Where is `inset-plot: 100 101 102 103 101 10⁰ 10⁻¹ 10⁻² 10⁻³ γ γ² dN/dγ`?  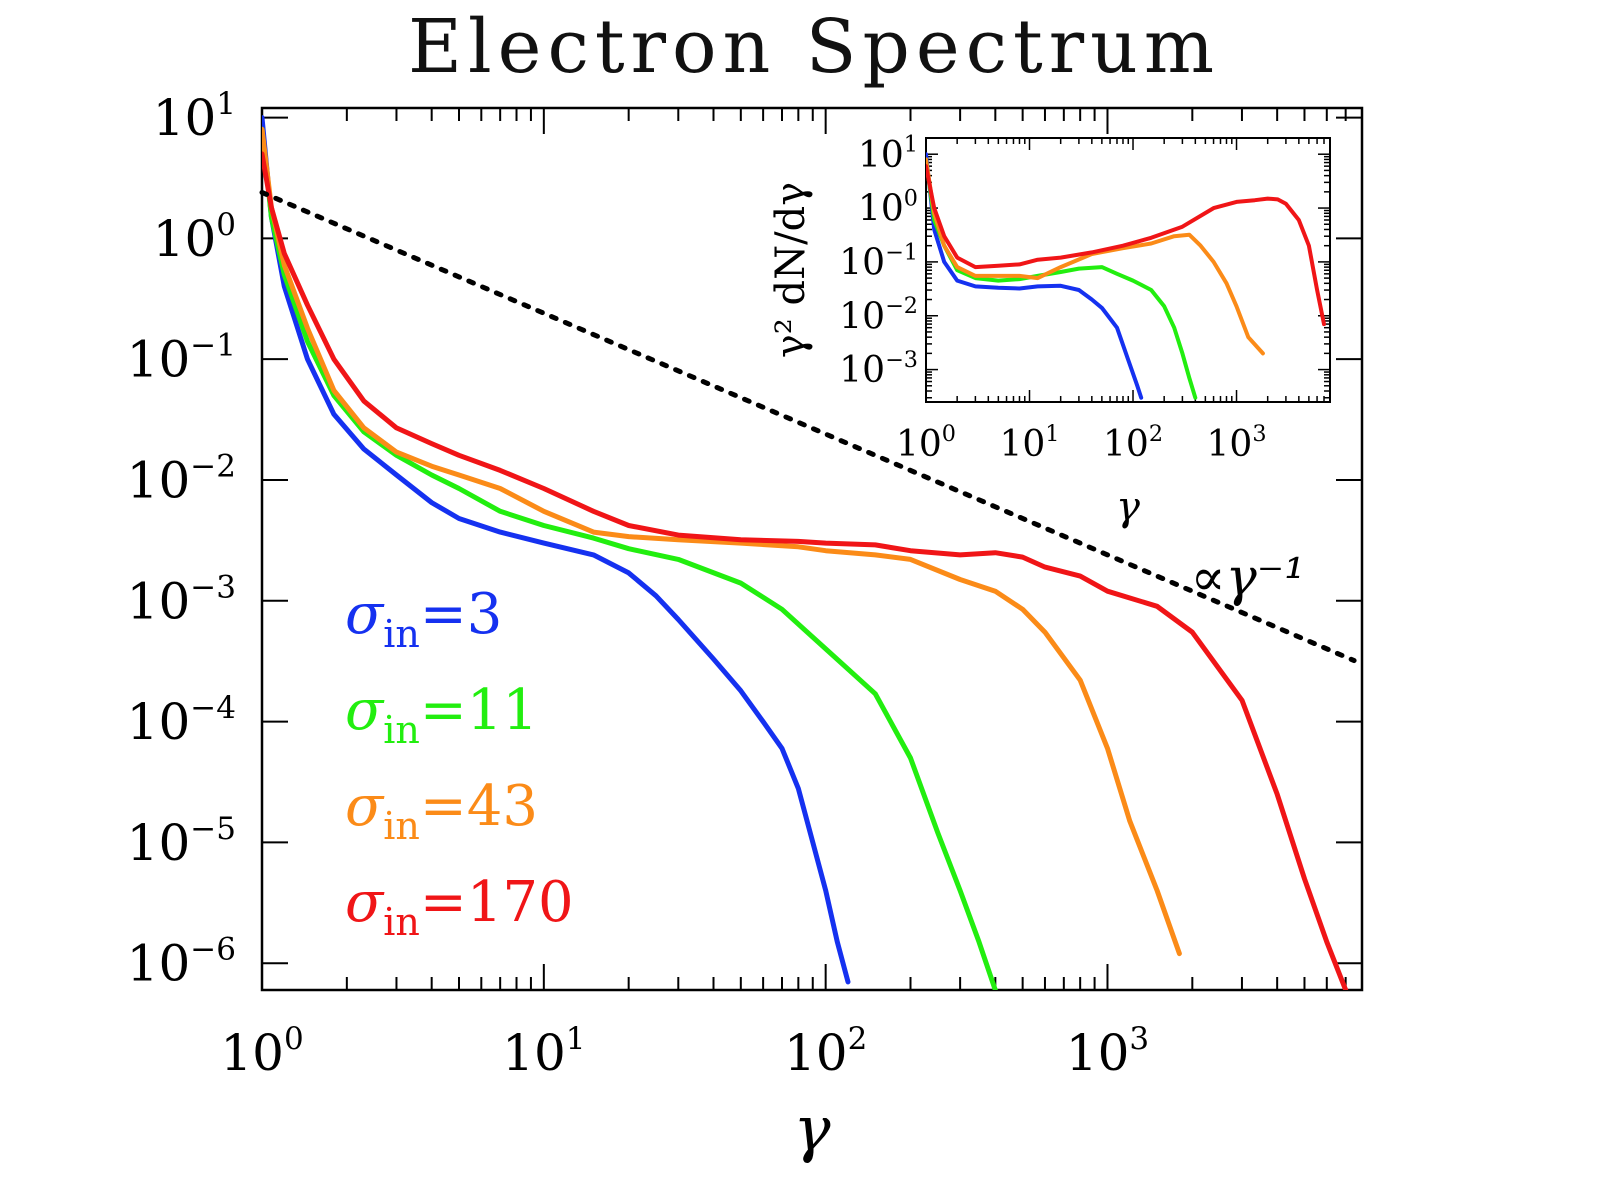 inset-plot: 100 101 102 103 101 10⁰ 10⁻¹ 10⁻² 10⁻³ γ γ² dN/dγ is located at coordinates (1049, 331).